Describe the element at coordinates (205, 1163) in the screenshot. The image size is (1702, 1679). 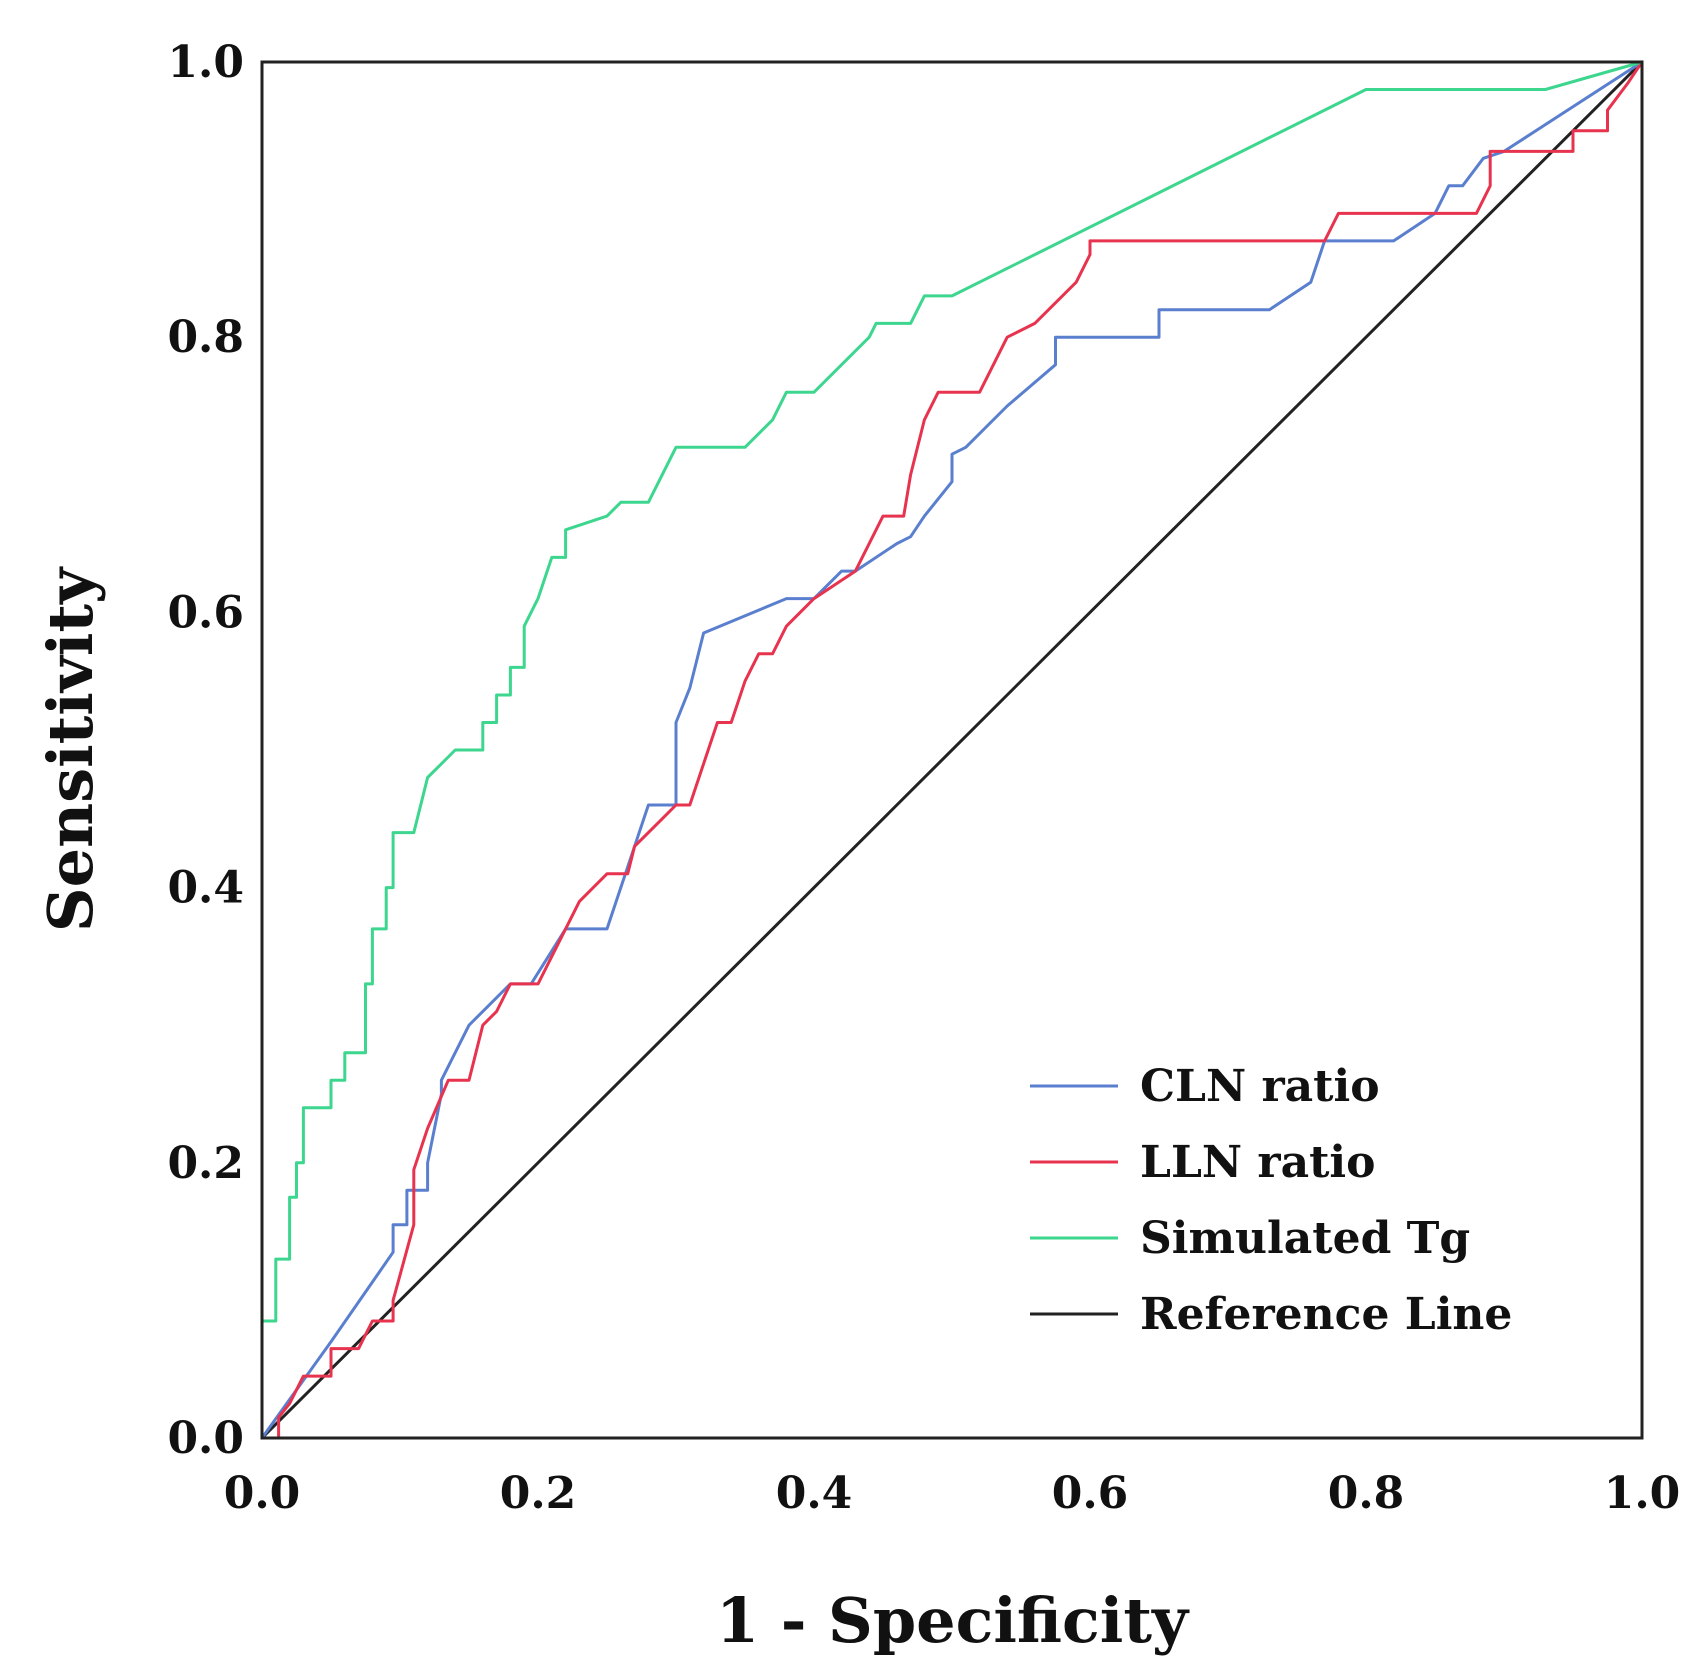
I see `y-tick-label: 0.2` at that location.